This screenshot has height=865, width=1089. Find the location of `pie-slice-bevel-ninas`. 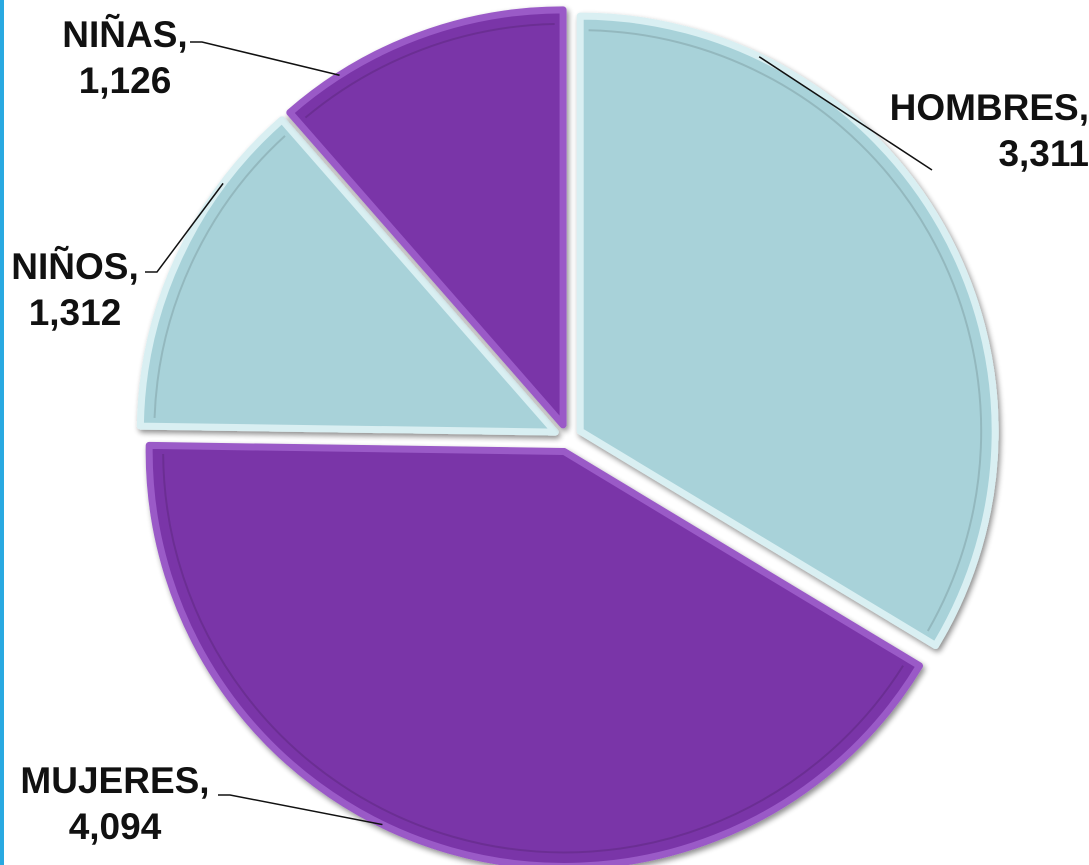

pie-slice-bevel-ninas is located at coordinates (429, 70).